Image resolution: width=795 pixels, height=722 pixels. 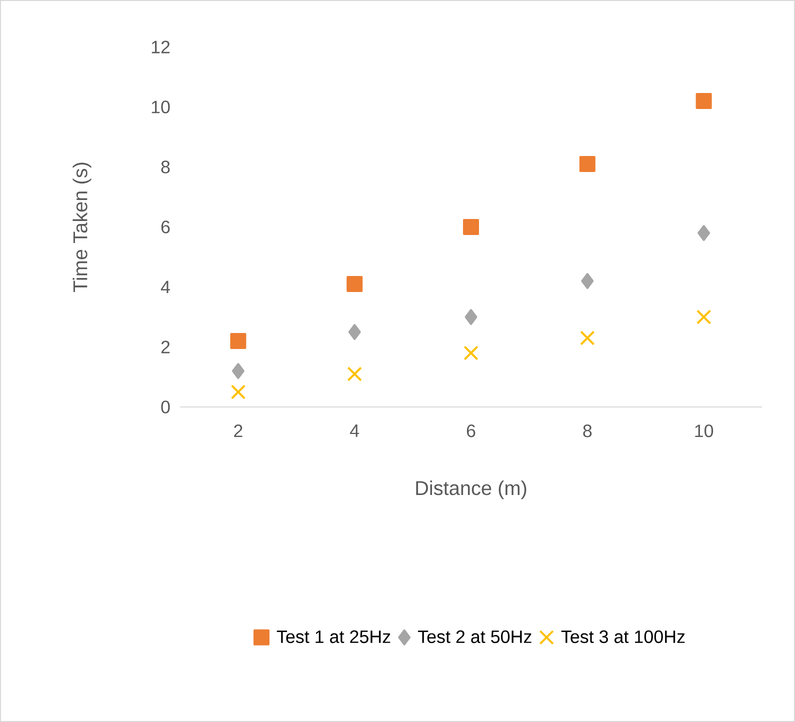 What do you see at coordinates (165, 227) in the screenshot?
I see `y-tick-label: 6` at bounding box center [165, 227].